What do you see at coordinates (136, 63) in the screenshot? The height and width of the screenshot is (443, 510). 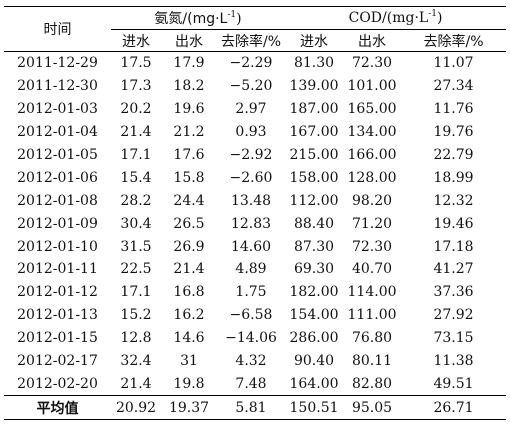 I see `cell-ammonia-influent: 17.5` at bounding box center [136, 63].